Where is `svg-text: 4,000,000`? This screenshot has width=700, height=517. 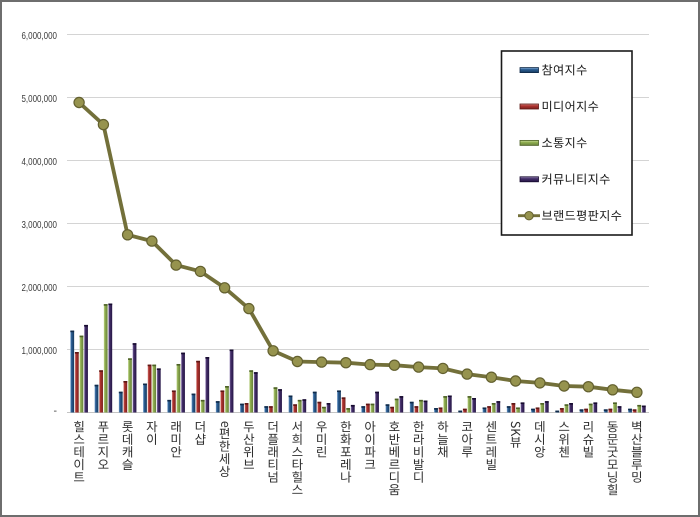
svg-text: 4,000,000 is located at coordinates (40, 162).